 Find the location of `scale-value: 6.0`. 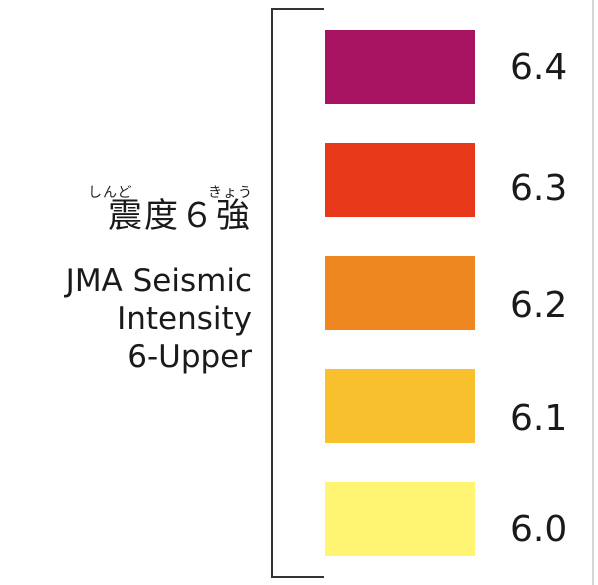

scale-value: 6.0 is located at coordinates (539, 529).